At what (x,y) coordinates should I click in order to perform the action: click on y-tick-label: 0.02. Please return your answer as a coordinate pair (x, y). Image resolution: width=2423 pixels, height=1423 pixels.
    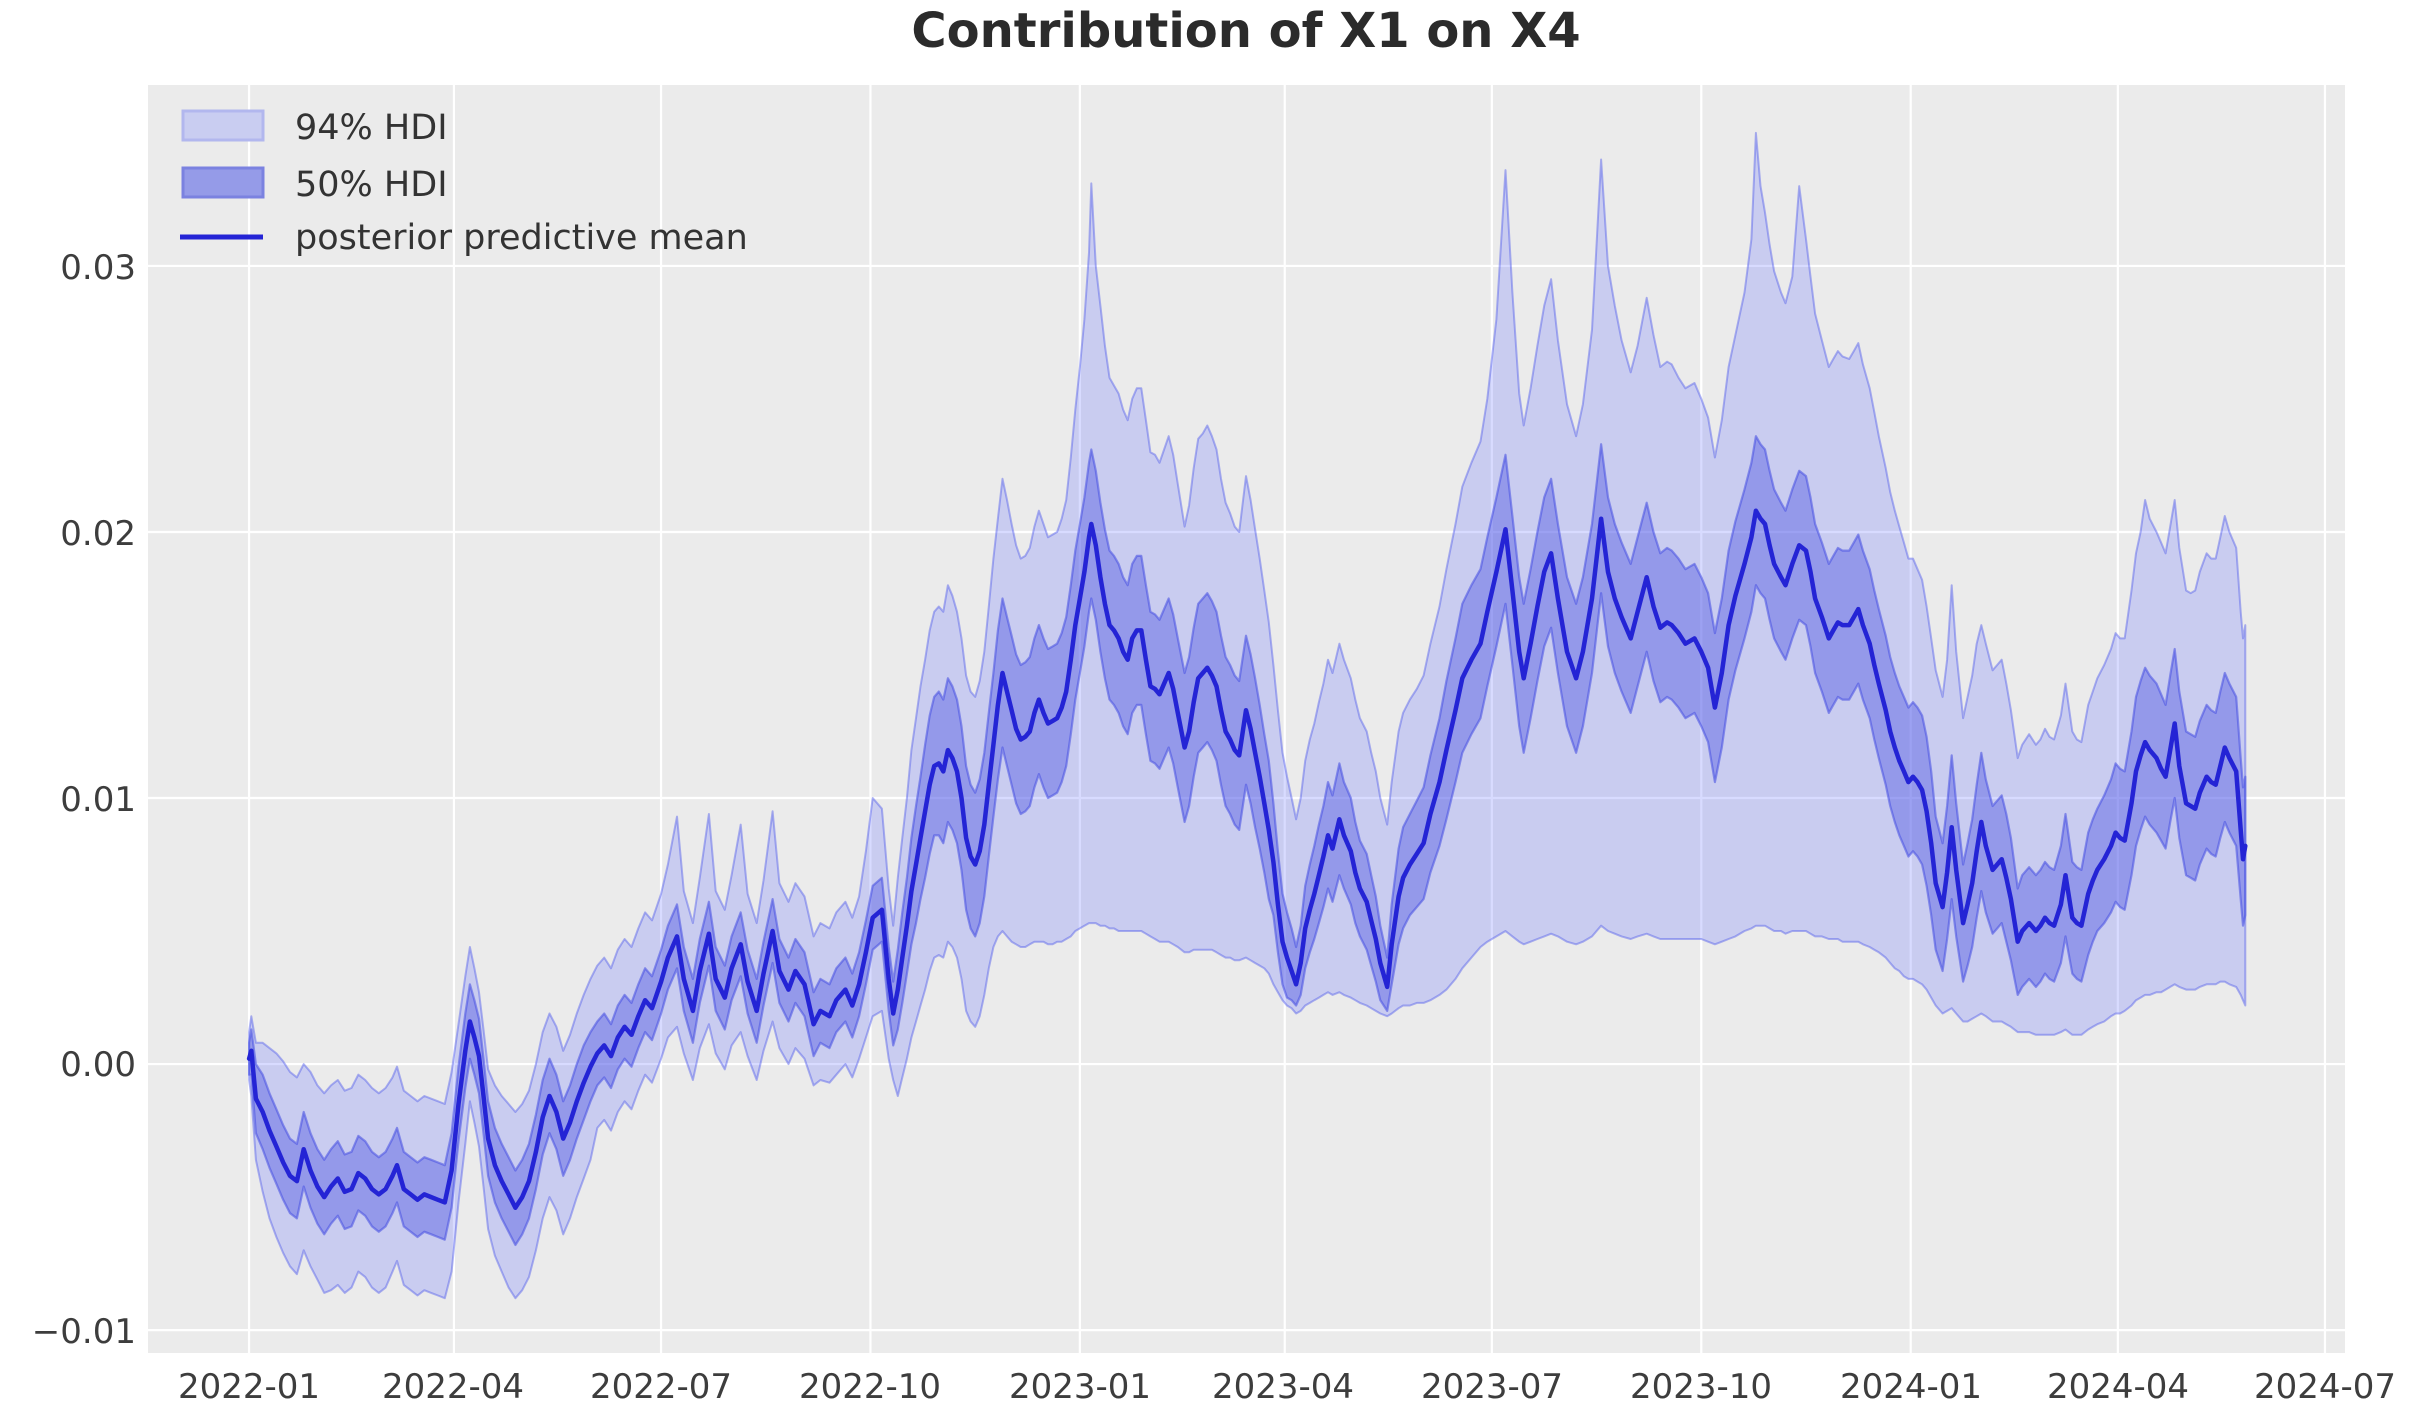
    Looking at the image, I should click on (98, 534).